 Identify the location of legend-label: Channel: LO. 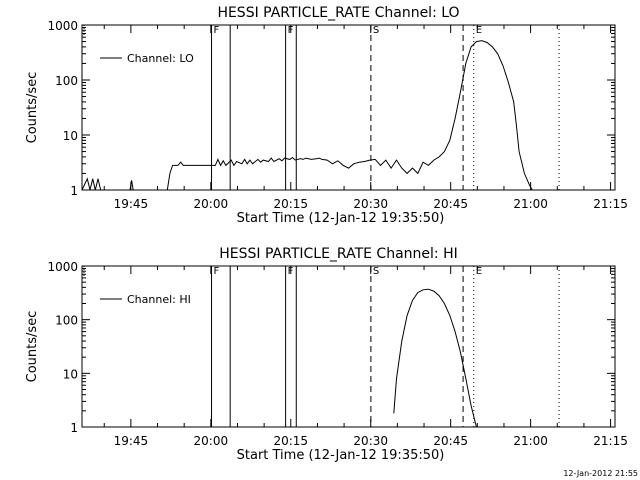
(160, 58).